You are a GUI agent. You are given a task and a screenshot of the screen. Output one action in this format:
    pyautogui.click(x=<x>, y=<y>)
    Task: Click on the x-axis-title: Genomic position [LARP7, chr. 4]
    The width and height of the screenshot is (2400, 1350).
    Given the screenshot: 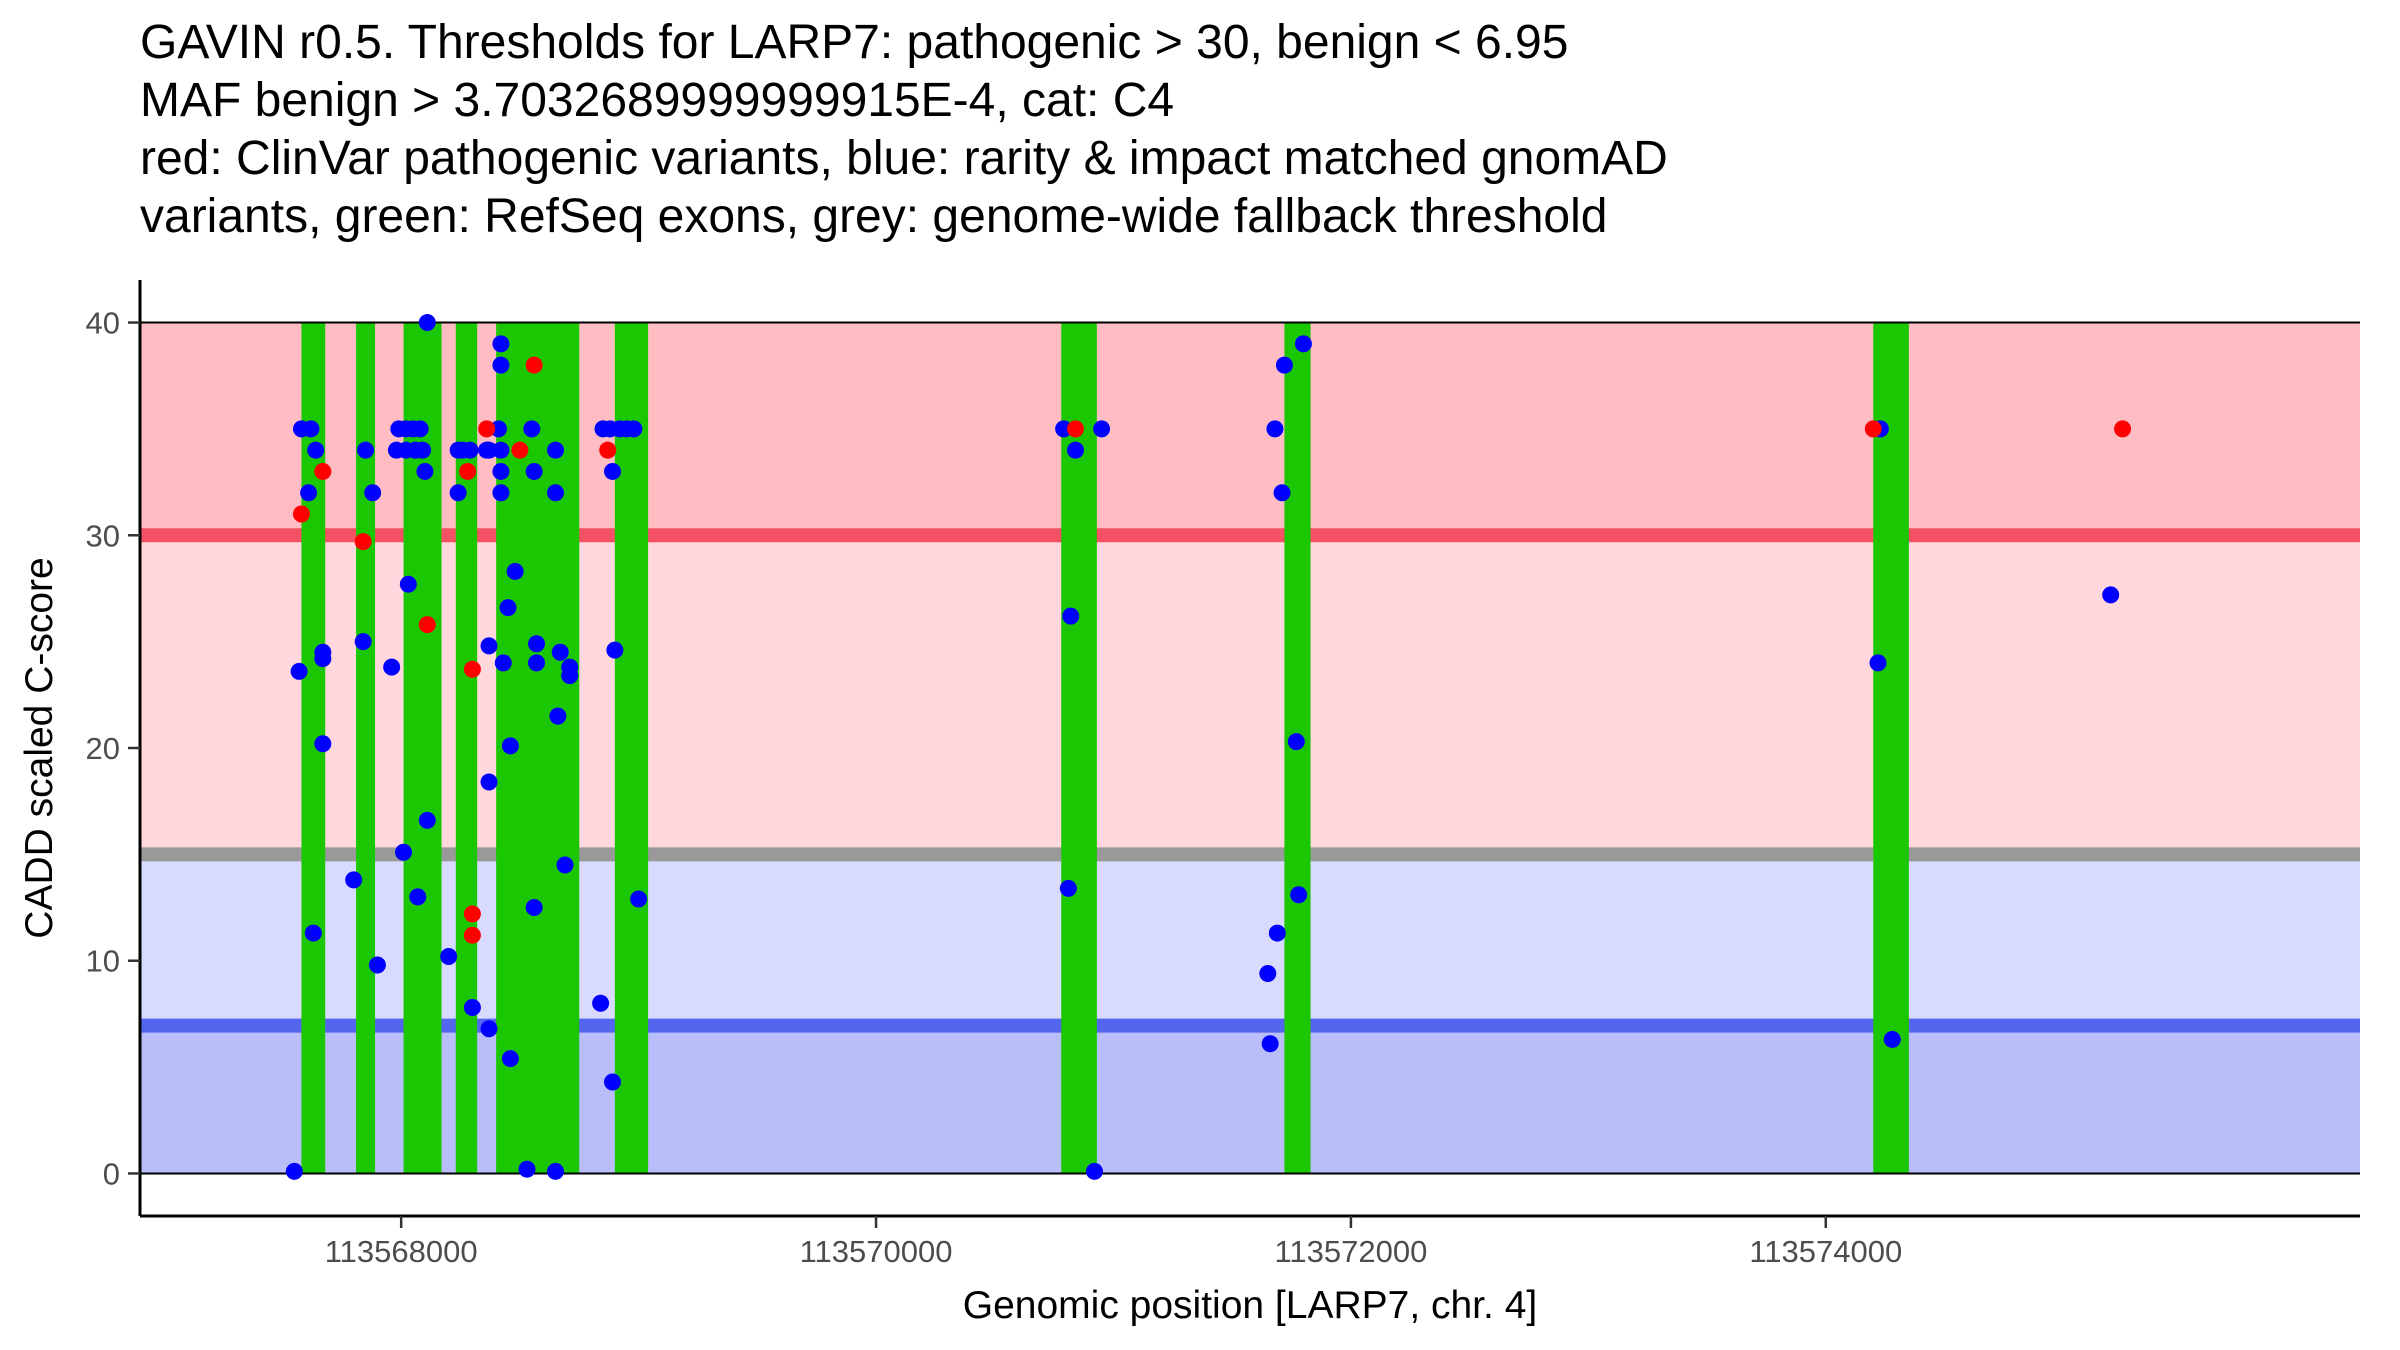 What is the action you would take?
    pyautogui.click(x=1250, y=1305)
    